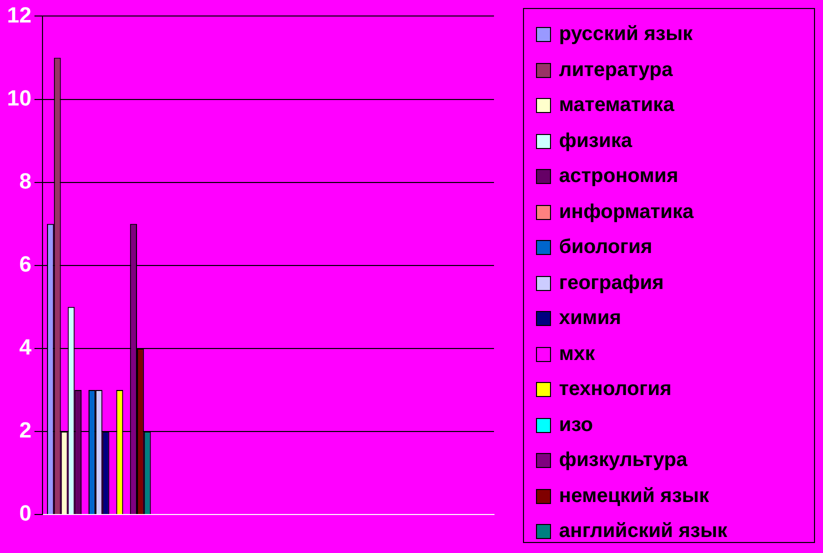  Describe the element at coordinates (616, 70) in the screenshot. I see `legend-label: литература` at that location.